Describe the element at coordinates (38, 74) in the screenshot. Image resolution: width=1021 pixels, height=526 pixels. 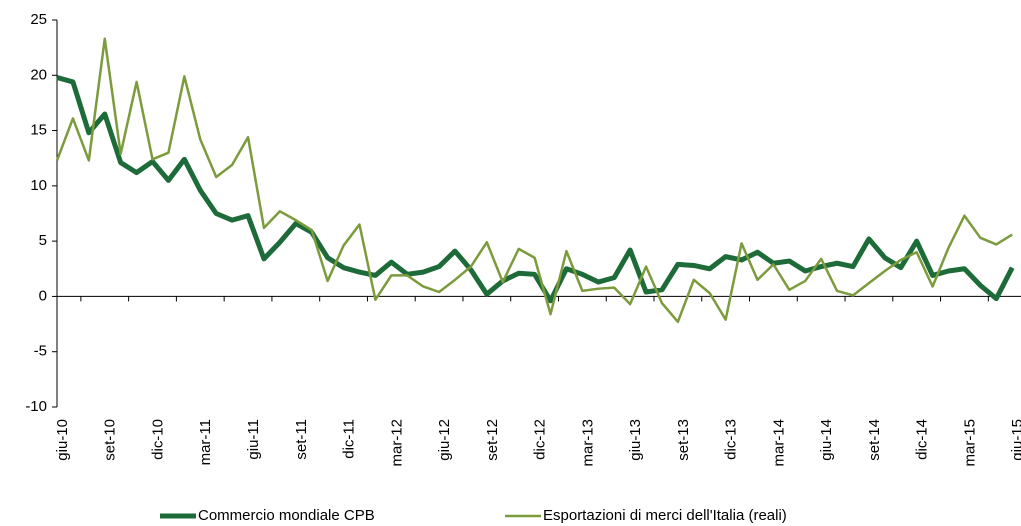
I see `y-tick-label: 20` at that location.